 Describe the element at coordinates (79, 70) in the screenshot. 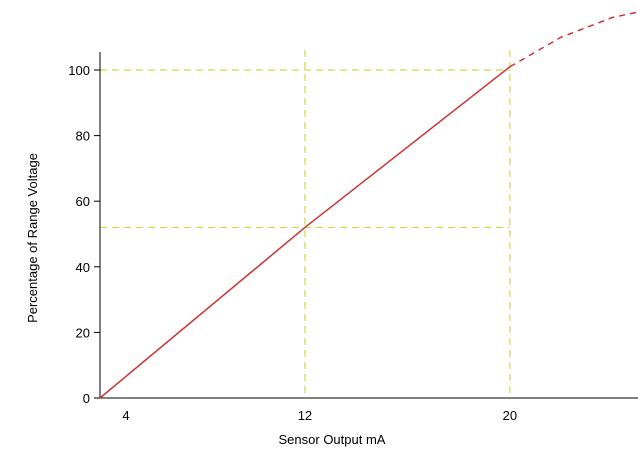

I see `y-tick-label: 100` at that location.